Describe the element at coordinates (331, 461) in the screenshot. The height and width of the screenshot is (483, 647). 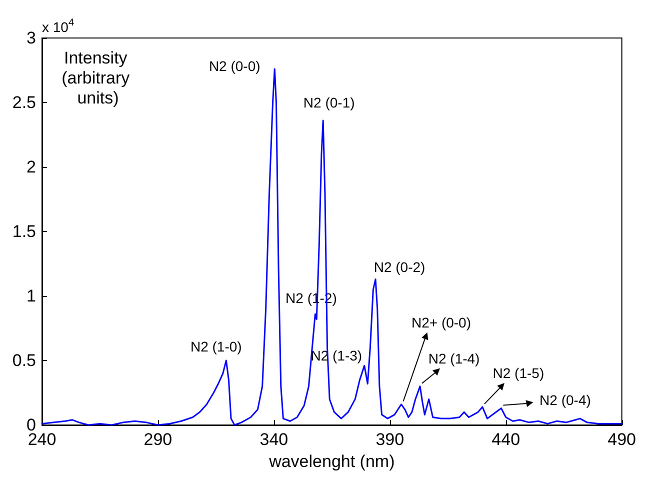
I see `x-axis-title: wavelenght (nm)` at that location.